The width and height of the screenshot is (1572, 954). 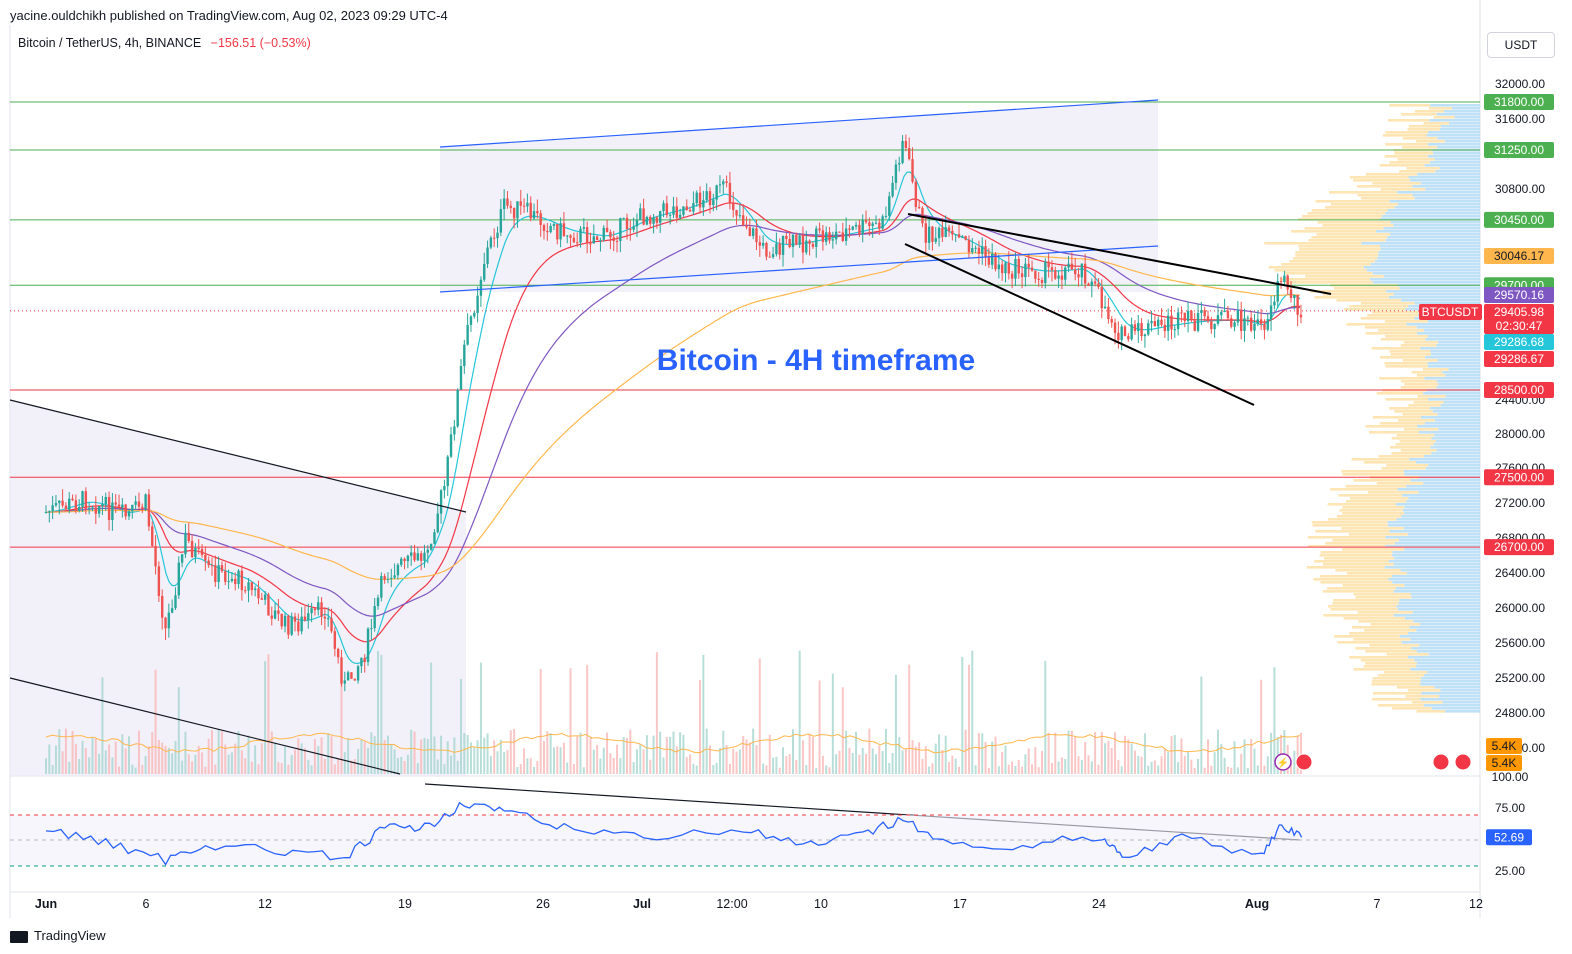 I want to click on currency-button: USDT, so click(x=1521, y=45).